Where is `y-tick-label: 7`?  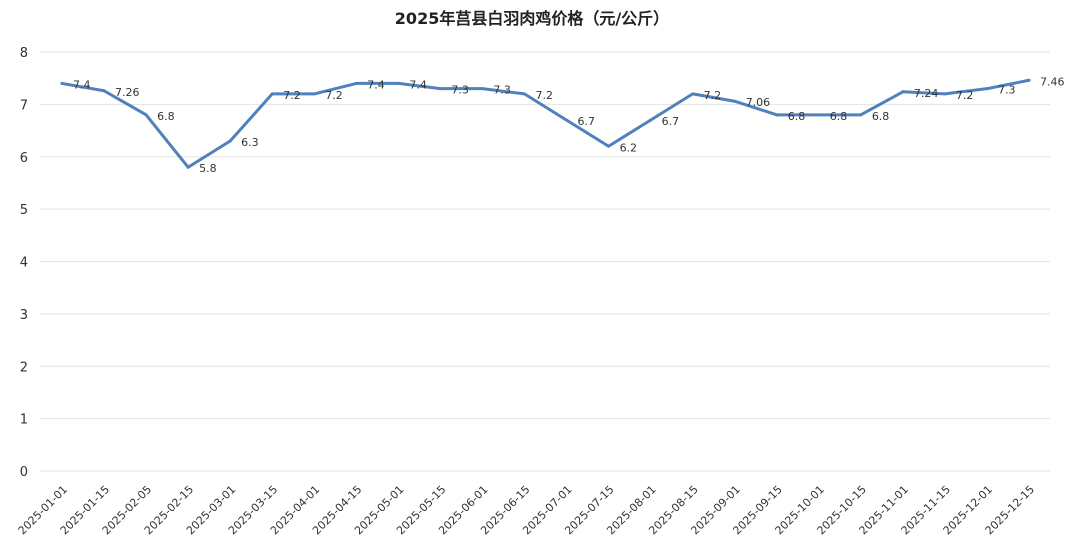
y-tick-label: 7 is located at coordinates (24, 105).